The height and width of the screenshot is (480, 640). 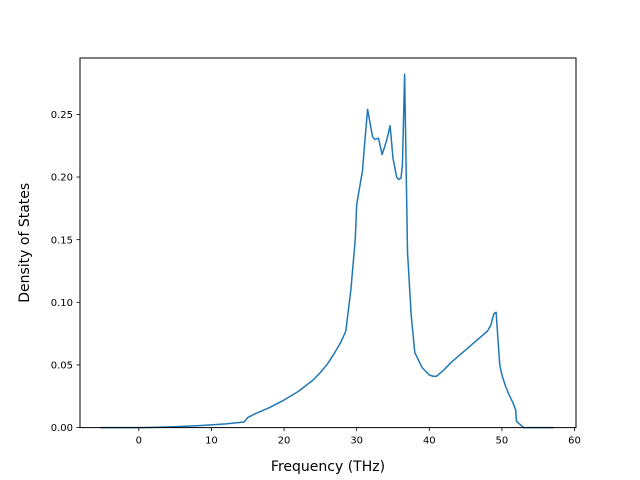 What do you see at coordinates (62, 115) in the screenshot?
I see `y-tick-label: 0.25` at bounding box center [62, 115].